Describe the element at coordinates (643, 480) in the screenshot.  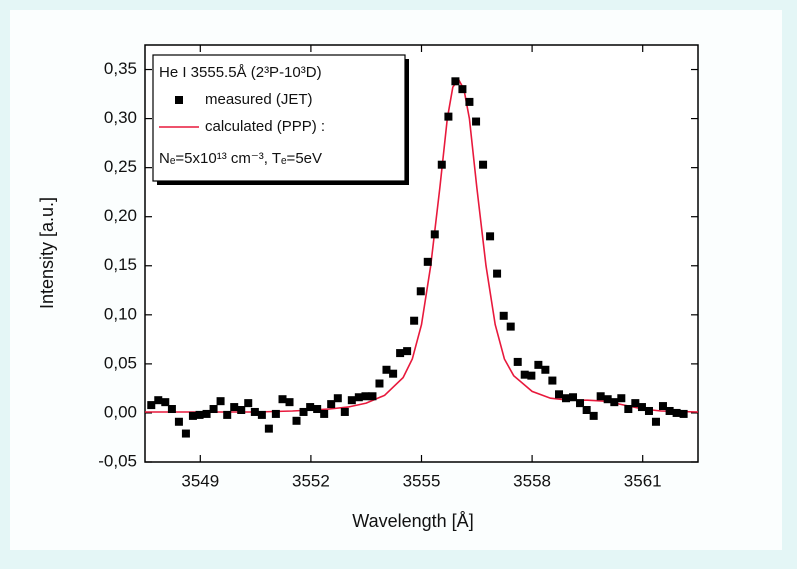
I see `x-tick-label: 3561` at that location.